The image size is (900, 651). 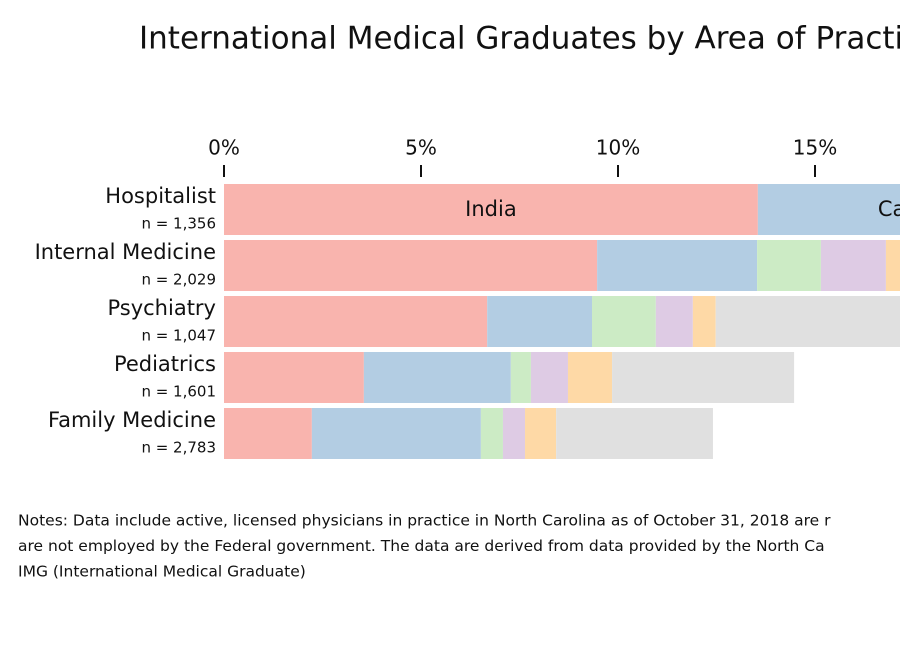 I want to click on category-label: Family Medicine, so click(x=132, y=420).